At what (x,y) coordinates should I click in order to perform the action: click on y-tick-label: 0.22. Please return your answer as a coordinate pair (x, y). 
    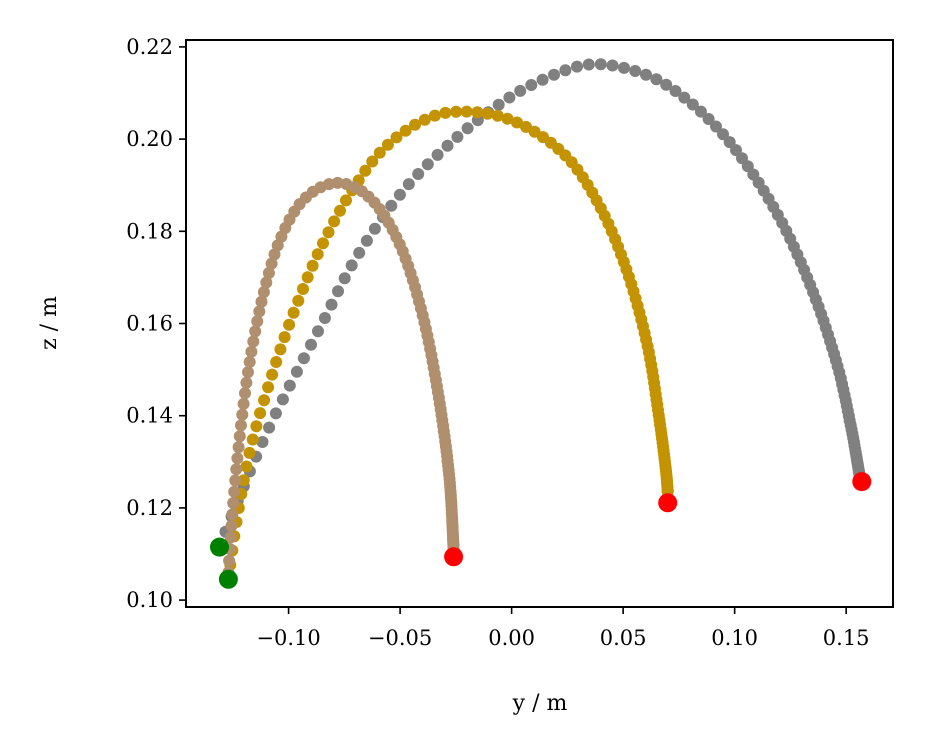
    Looking at the image, I should click on (149, 47).